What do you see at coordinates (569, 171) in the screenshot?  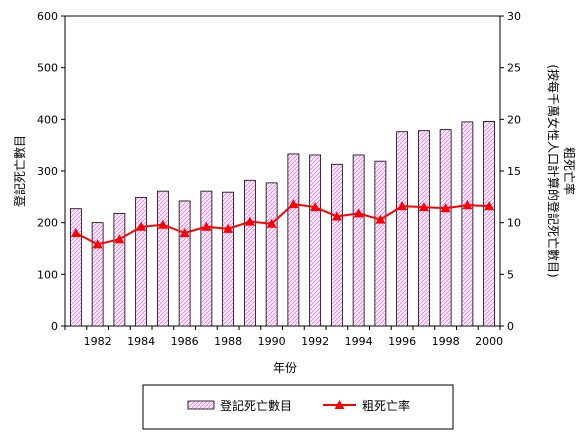 I see `y-axis-right-title-line1: 粗死亡率` at bounding box center [569, 171].